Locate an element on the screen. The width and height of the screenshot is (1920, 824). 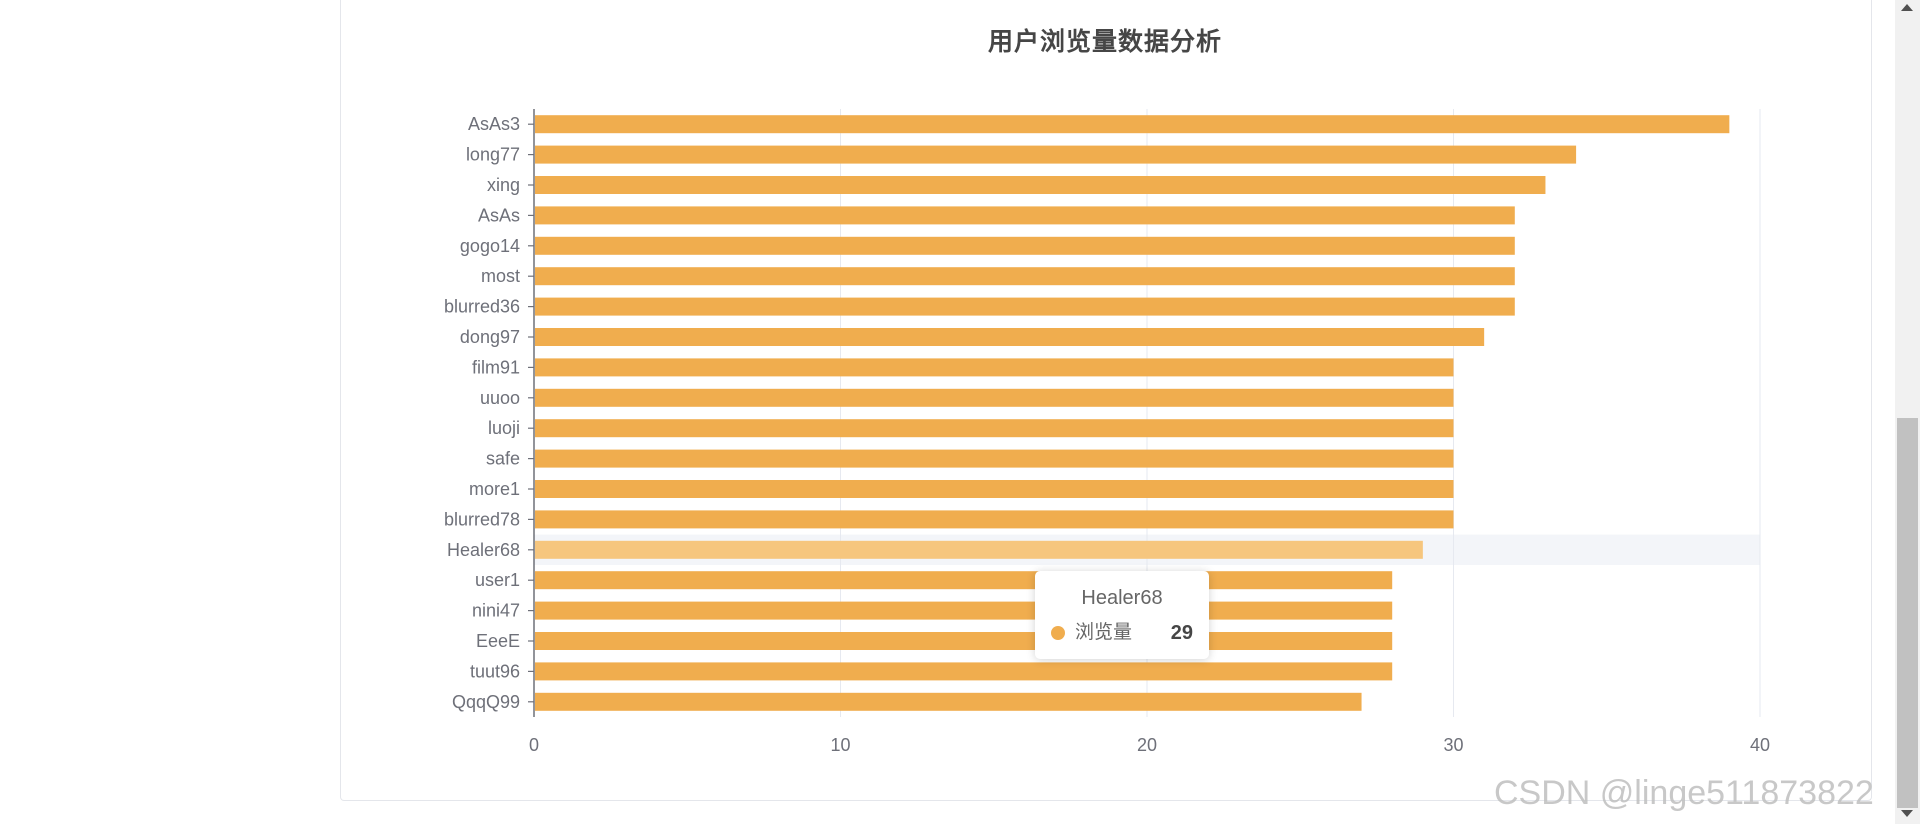
y-tick-label: safe is located at coordinates (503, 459).